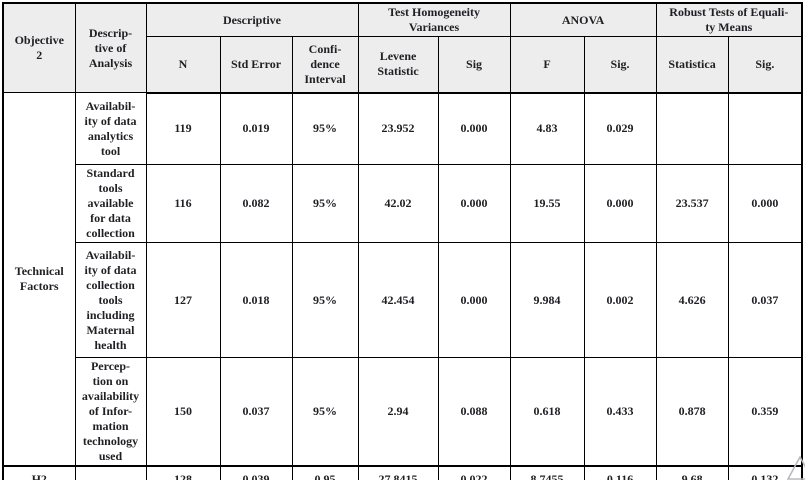 This screenshot has height=480, width=805. I want to click on group-header-anova: ANOVA, so click(583, 19).